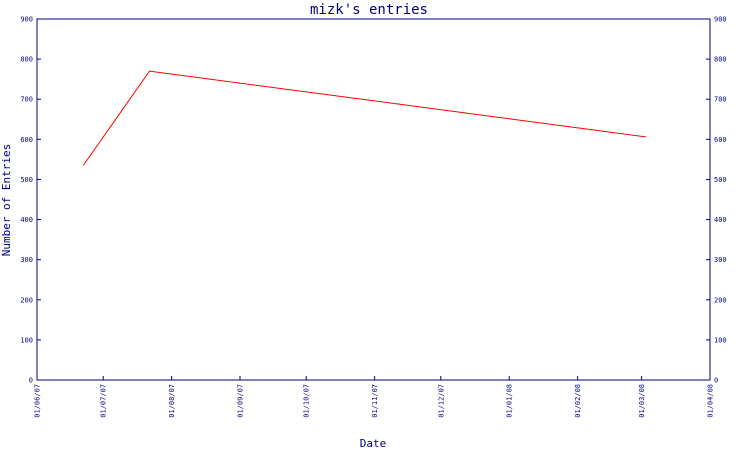 The image size is (750, 450). Describe the element at coordinates (441, 401) in the screenshot. I see `x-tick-label: 01/12/07` at that location.